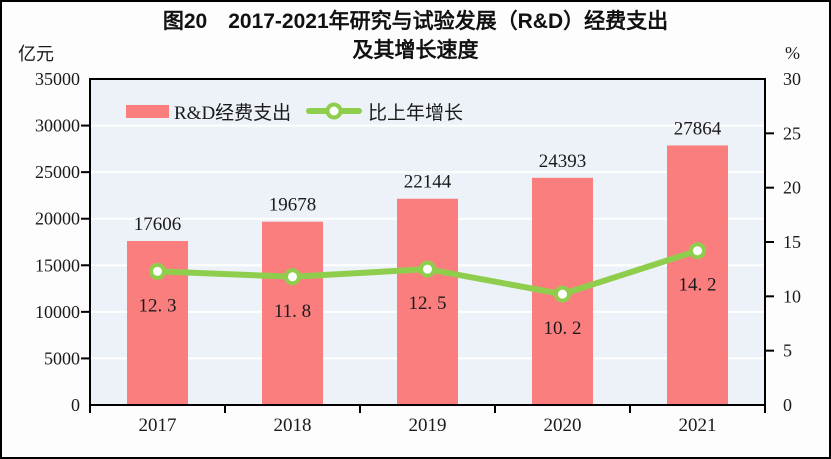 The width and height of the screenshot is (831, 459). Describe the element at coordinates (57, 312) in the screenshot. I see `left-axis-tick-label: 10000` at that location.